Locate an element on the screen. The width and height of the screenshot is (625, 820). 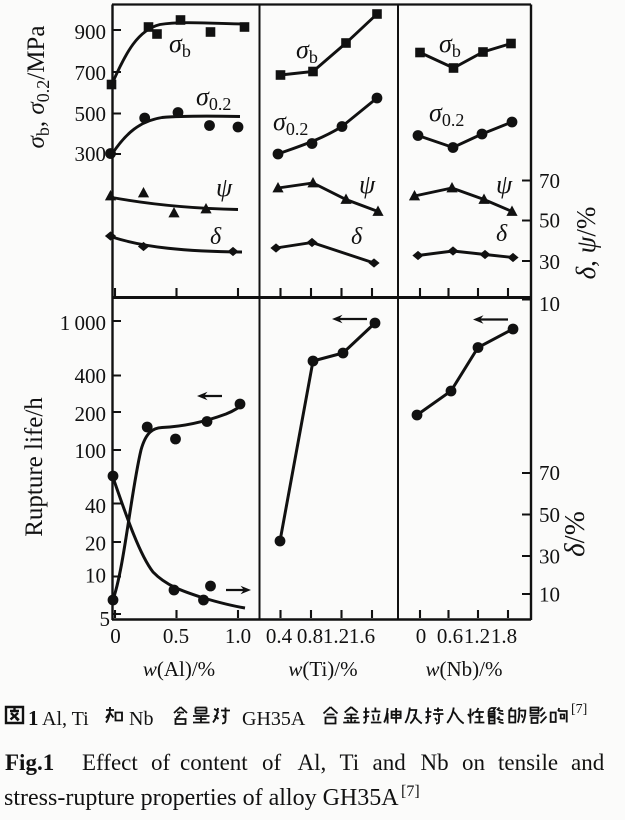
svg-text:stress-rupture properties of a: stress-rupture properties of alloy GH35A is located at coordinates (201, 798).